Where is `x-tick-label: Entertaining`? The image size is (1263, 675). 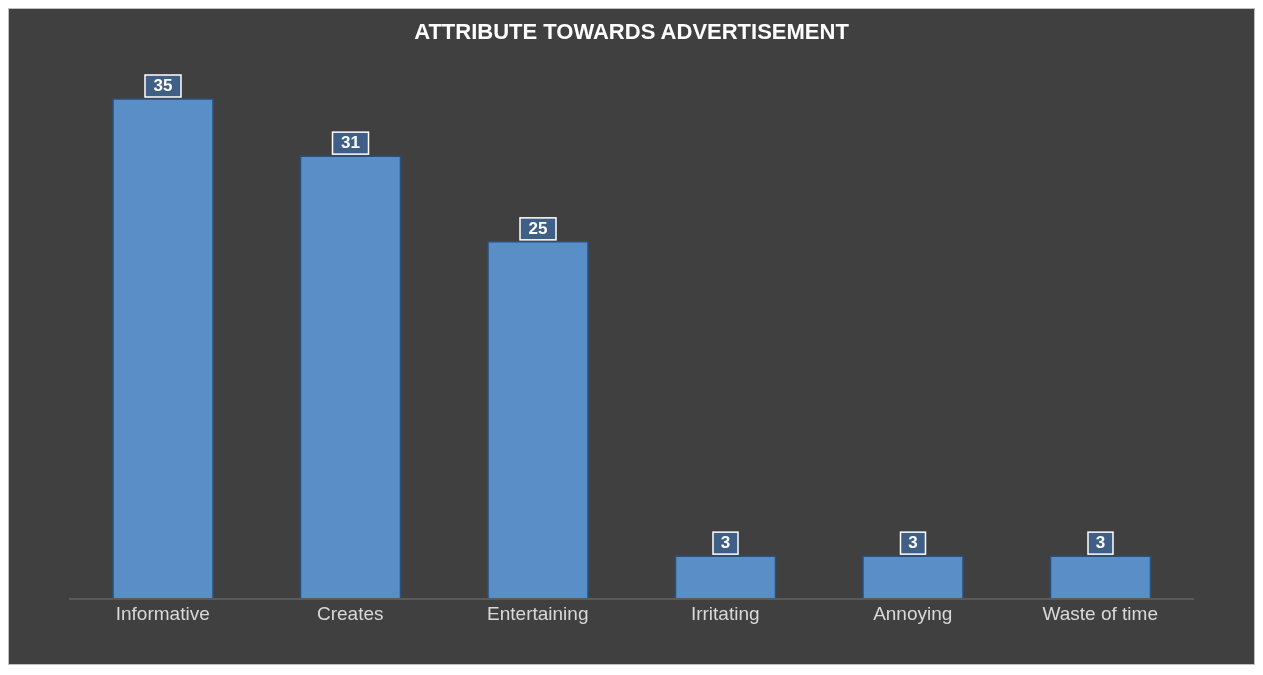
x-tick-label: Entertaining is located at coordinates (538, 614).